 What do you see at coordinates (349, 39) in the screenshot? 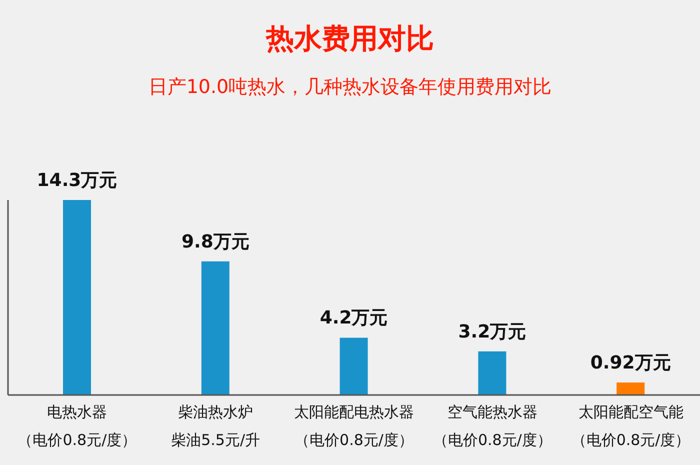
I see `chart-title: 热水费用对比` at bounding box center [349, 39].